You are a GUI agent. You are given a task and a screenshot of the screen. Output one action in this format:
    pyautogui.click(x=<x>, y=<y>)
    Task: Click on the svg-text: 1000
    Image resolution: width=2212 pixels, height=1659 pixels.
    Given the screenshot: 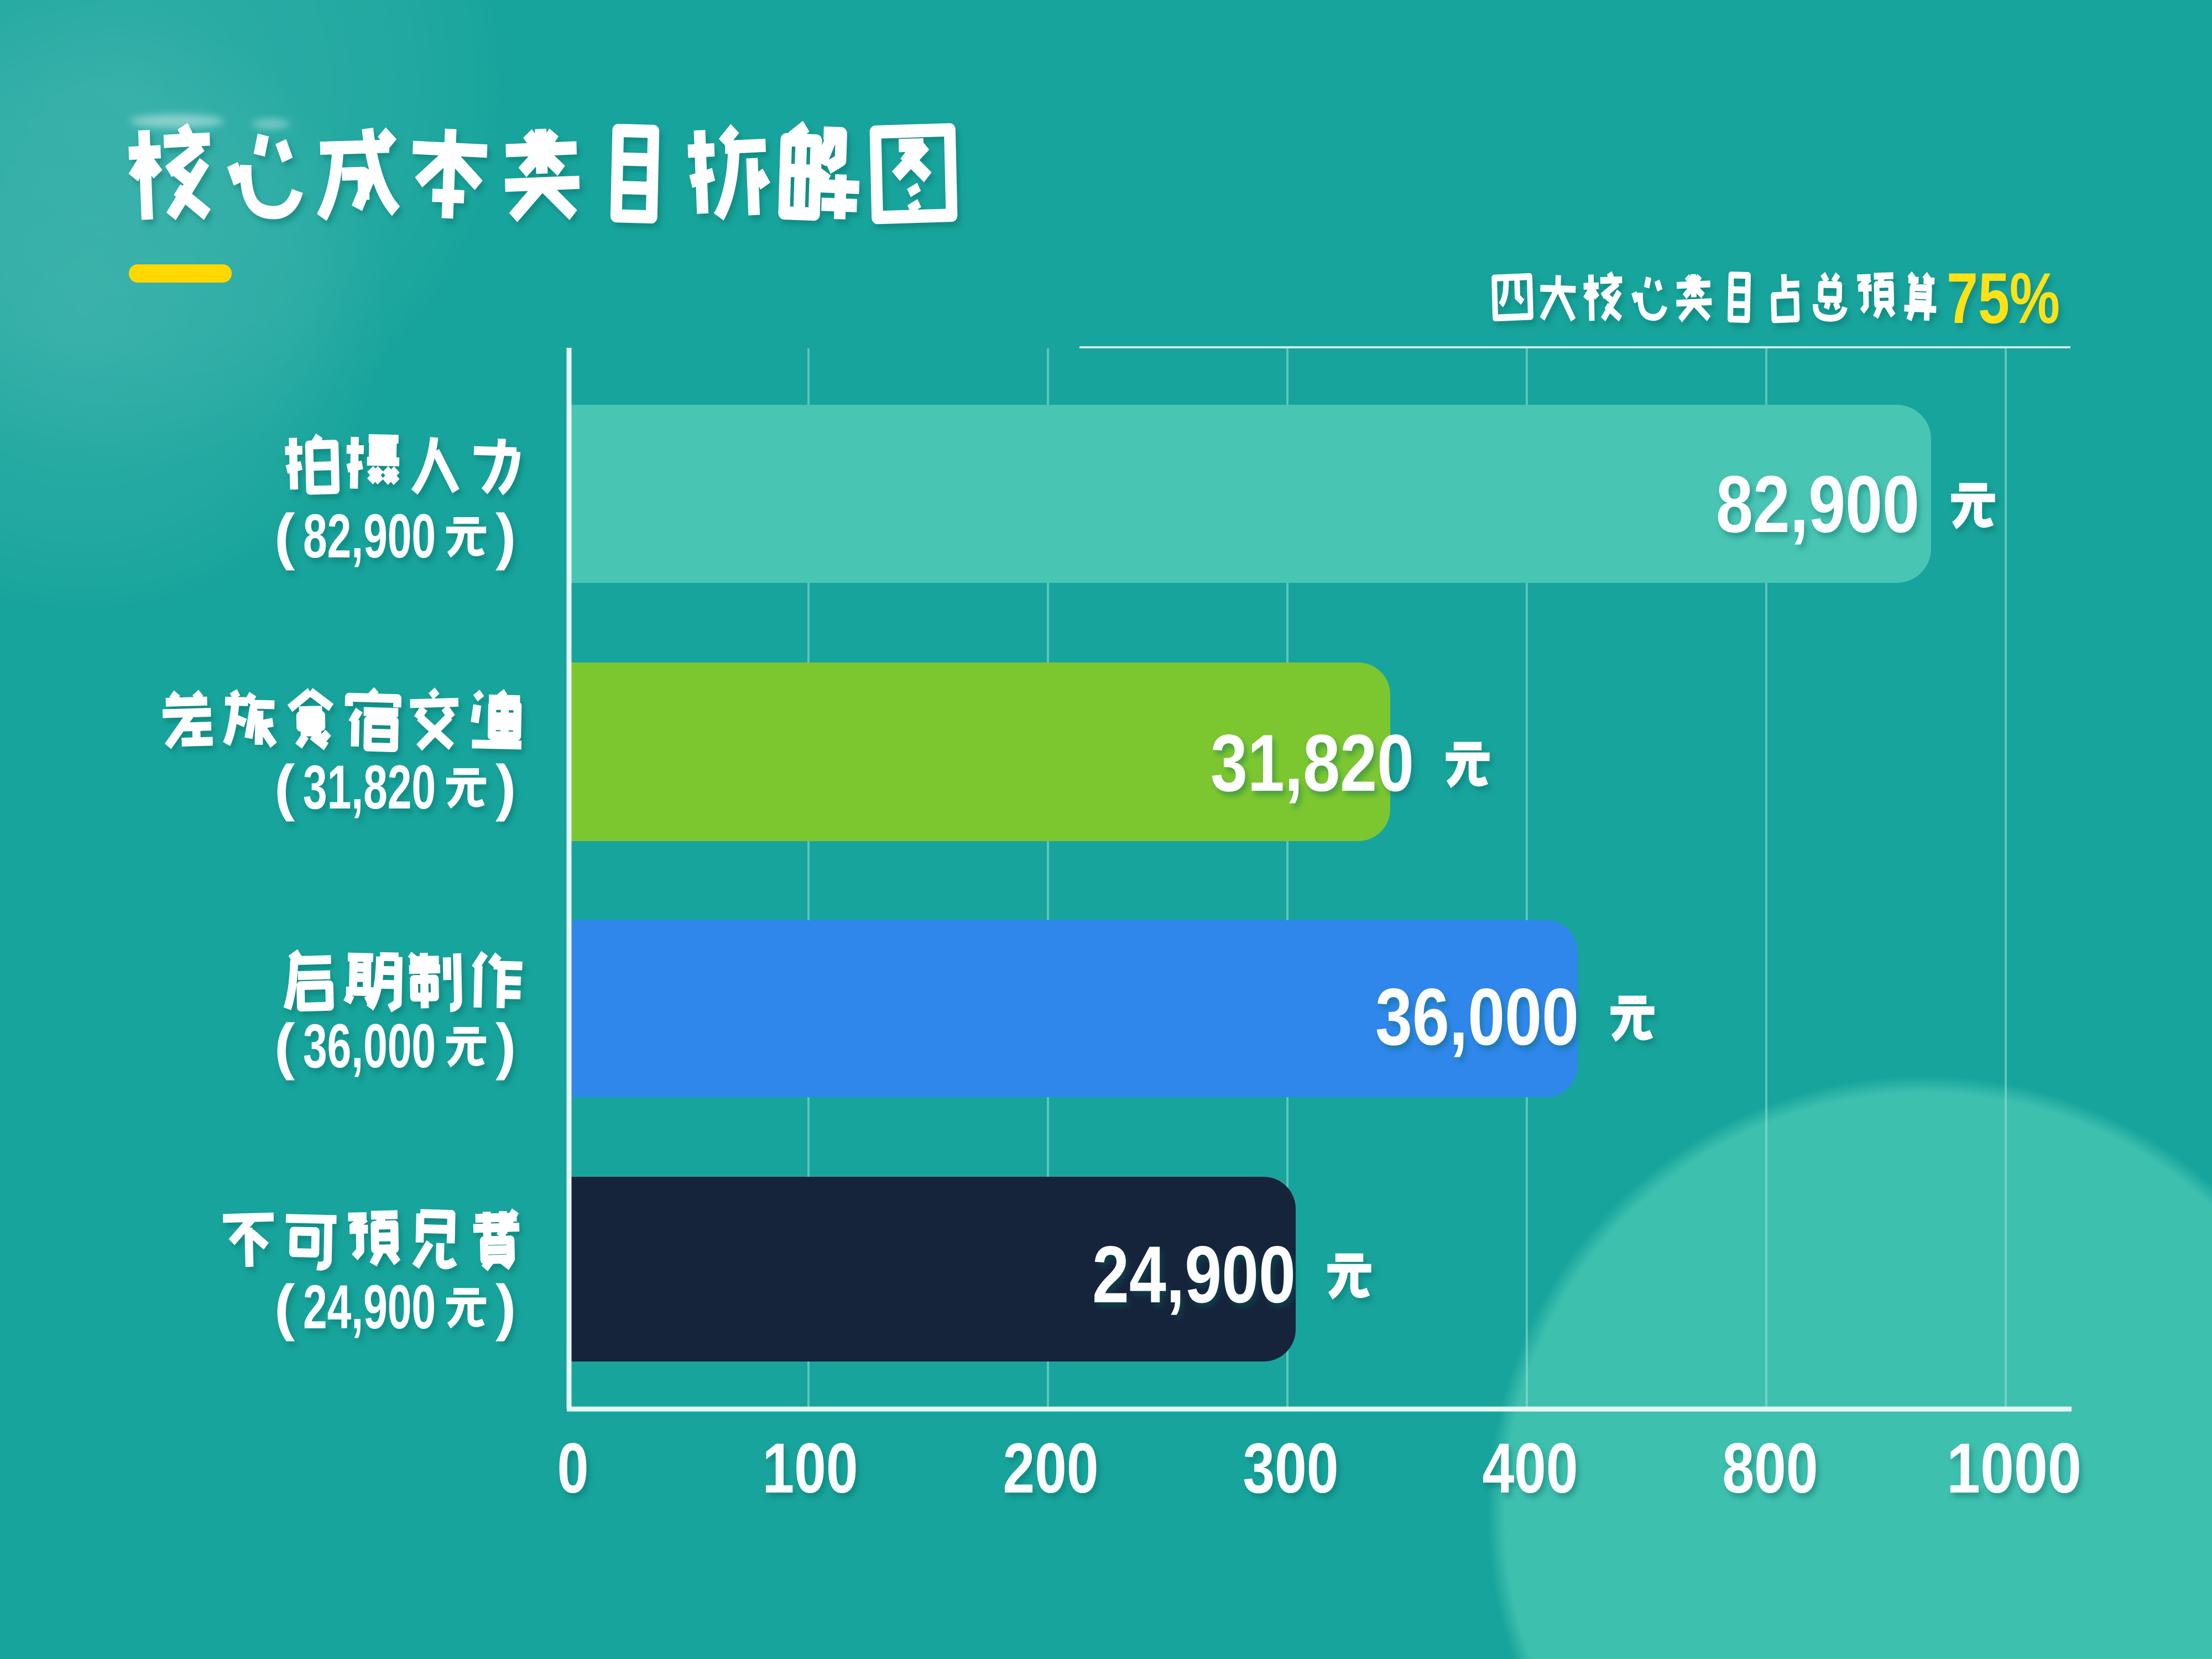 What is the action you would take?
    pyautogui.click(x=2014, y=1468)
    